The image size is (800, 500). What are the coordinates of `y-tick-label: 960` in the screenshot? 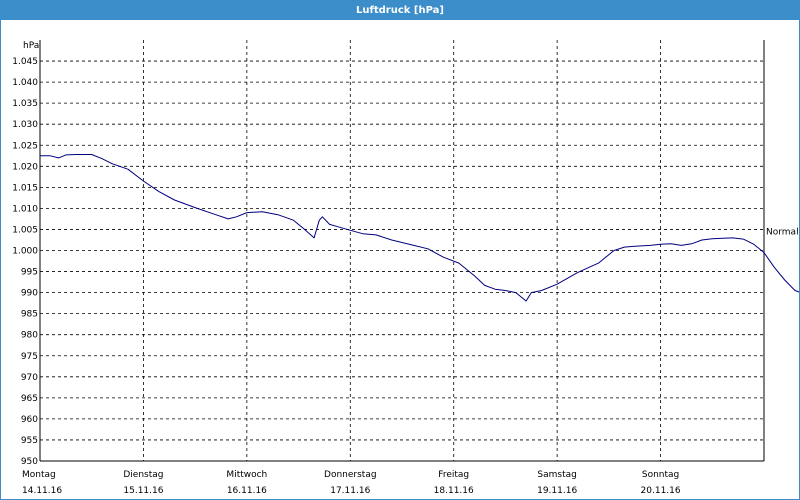 It's located at (29, 420).